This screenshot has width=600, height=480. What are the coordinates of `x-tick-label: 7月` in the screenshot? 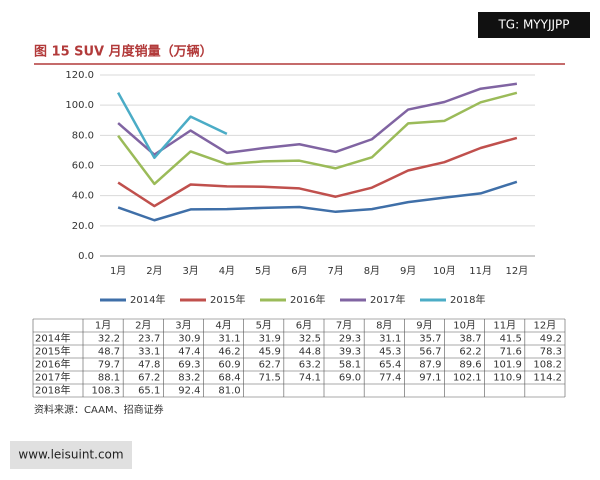 It's located at (335, 271).